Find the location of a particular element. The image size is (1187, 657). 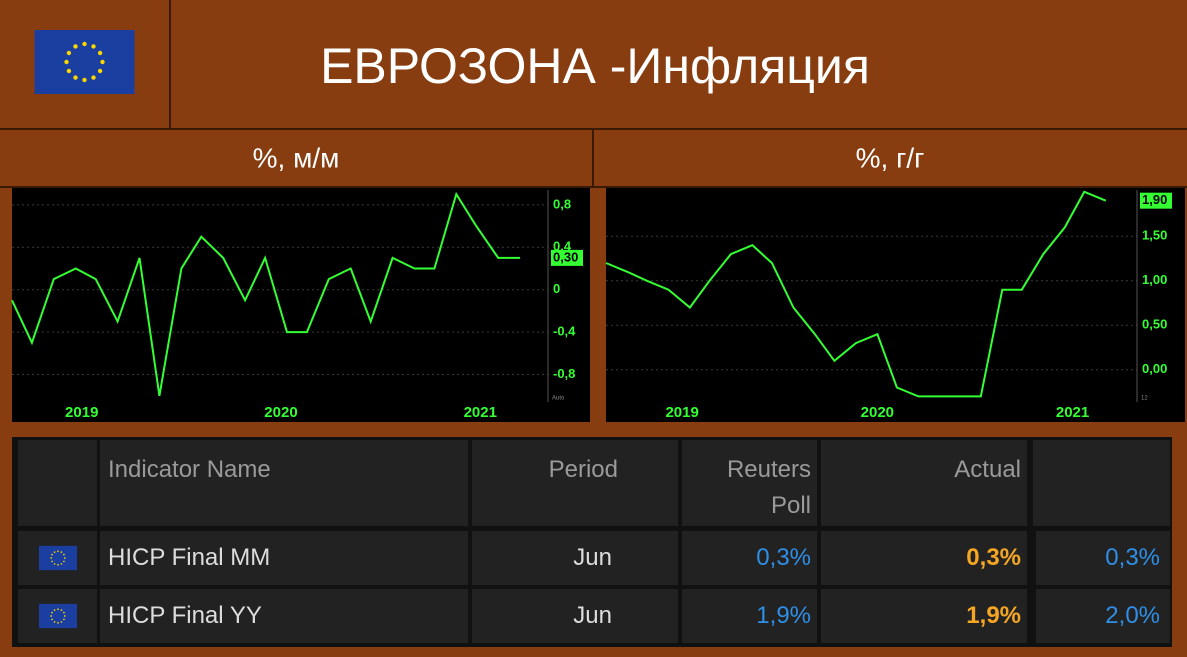

page-title: ЕВРОЗОНА -Инфляция is located at coordinates (595, 66).